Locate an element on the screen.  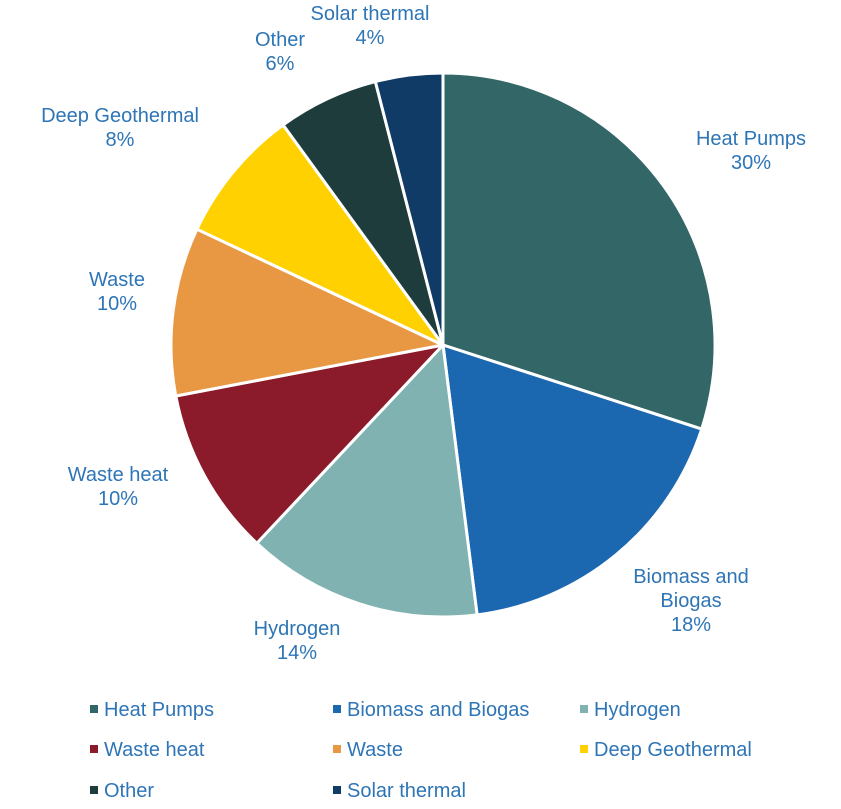
legend-item-other: Other is located at coordinates (122, 791).